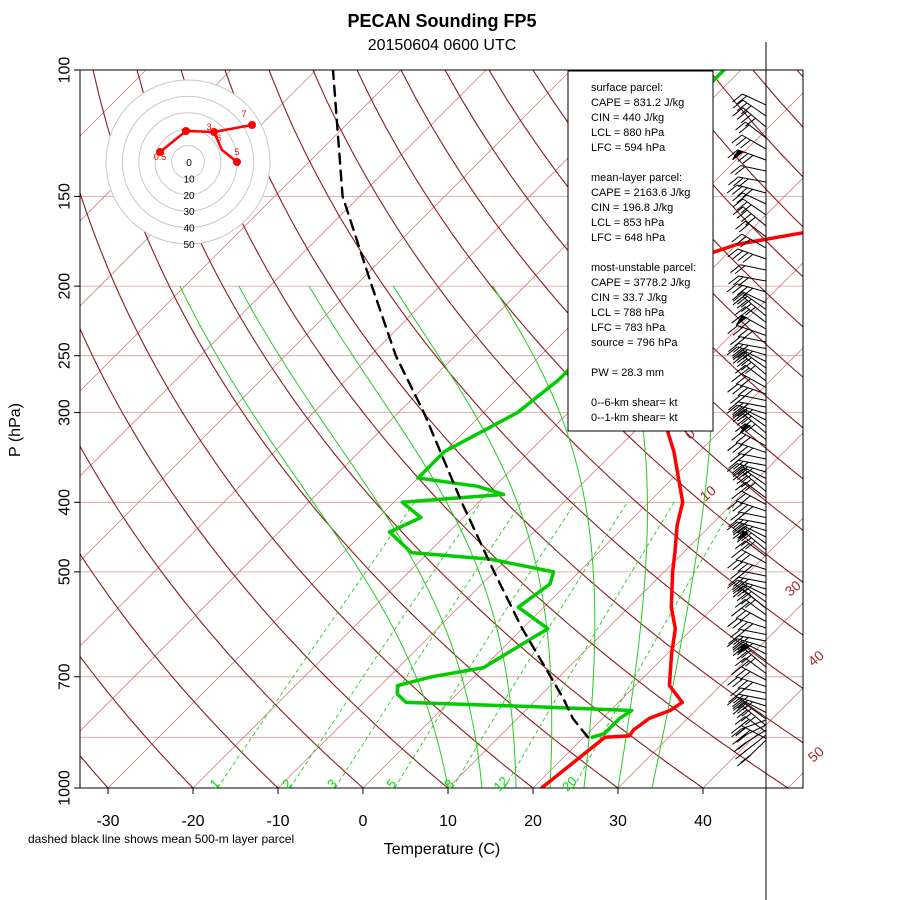 This screenshot has width=900, height=900. What do you see at coordinates (243, 114) in the screenshot?
I see `hodograph-point-label: 7` at bounding box center [243, 114].